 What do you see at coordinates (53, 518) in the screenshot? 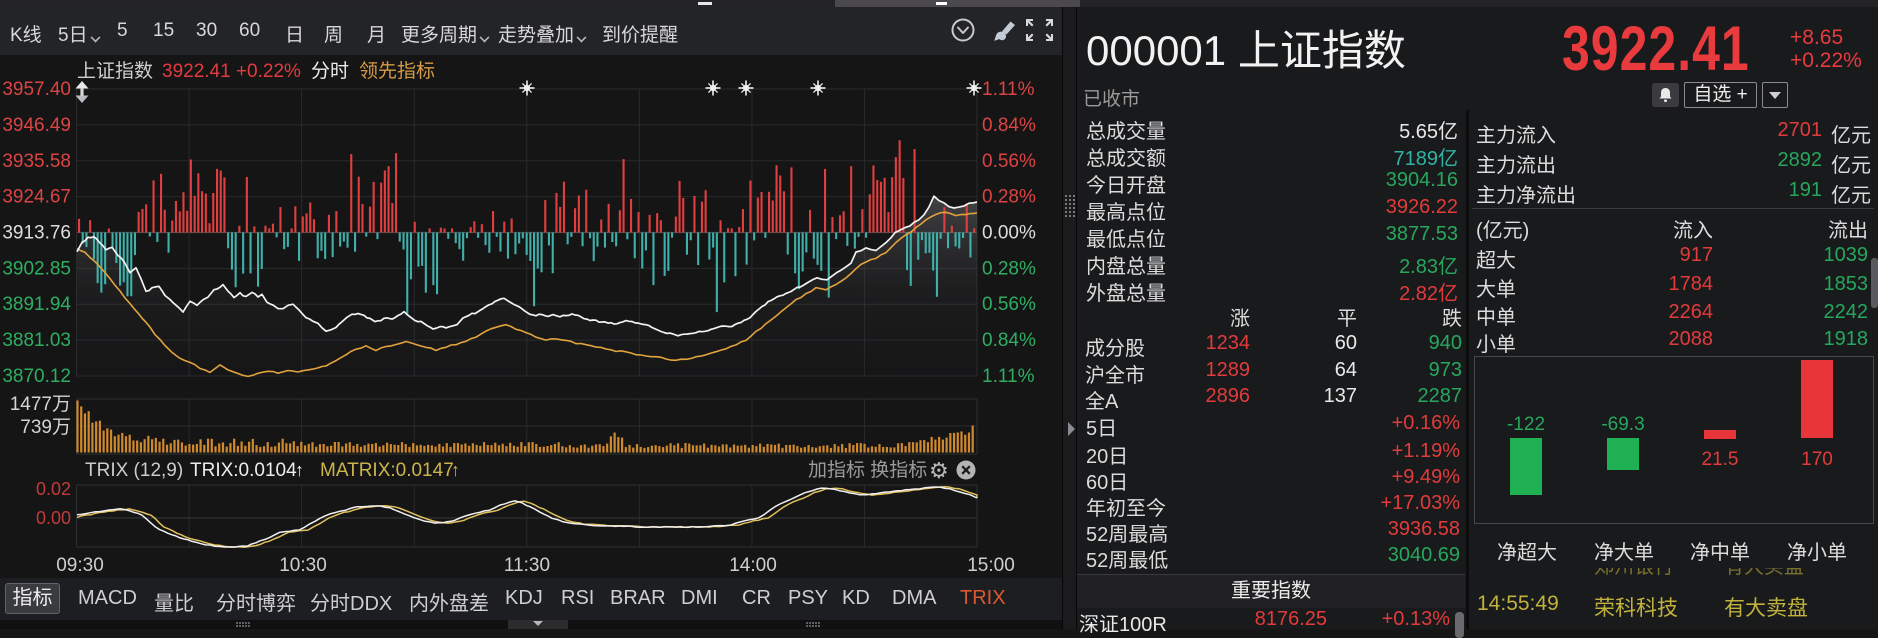
I see `svg-text: 0.00` at bounding box center [53, 518].